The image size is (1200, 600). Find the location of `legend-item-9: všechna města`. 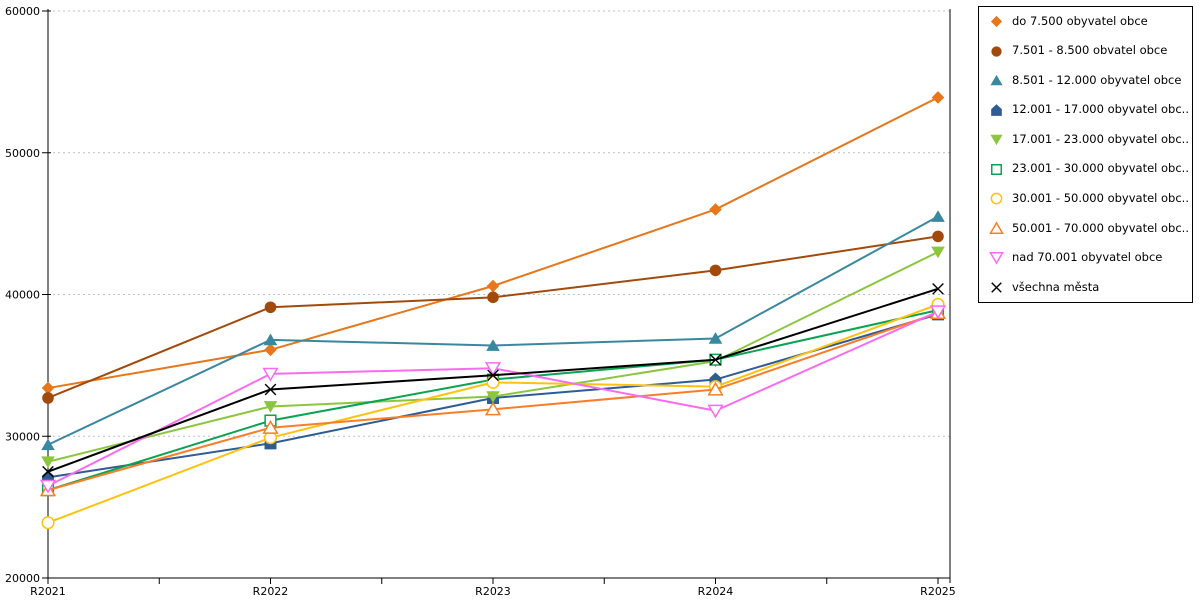

legend-item-9: všechna města is located at coordinates (1088, 287).